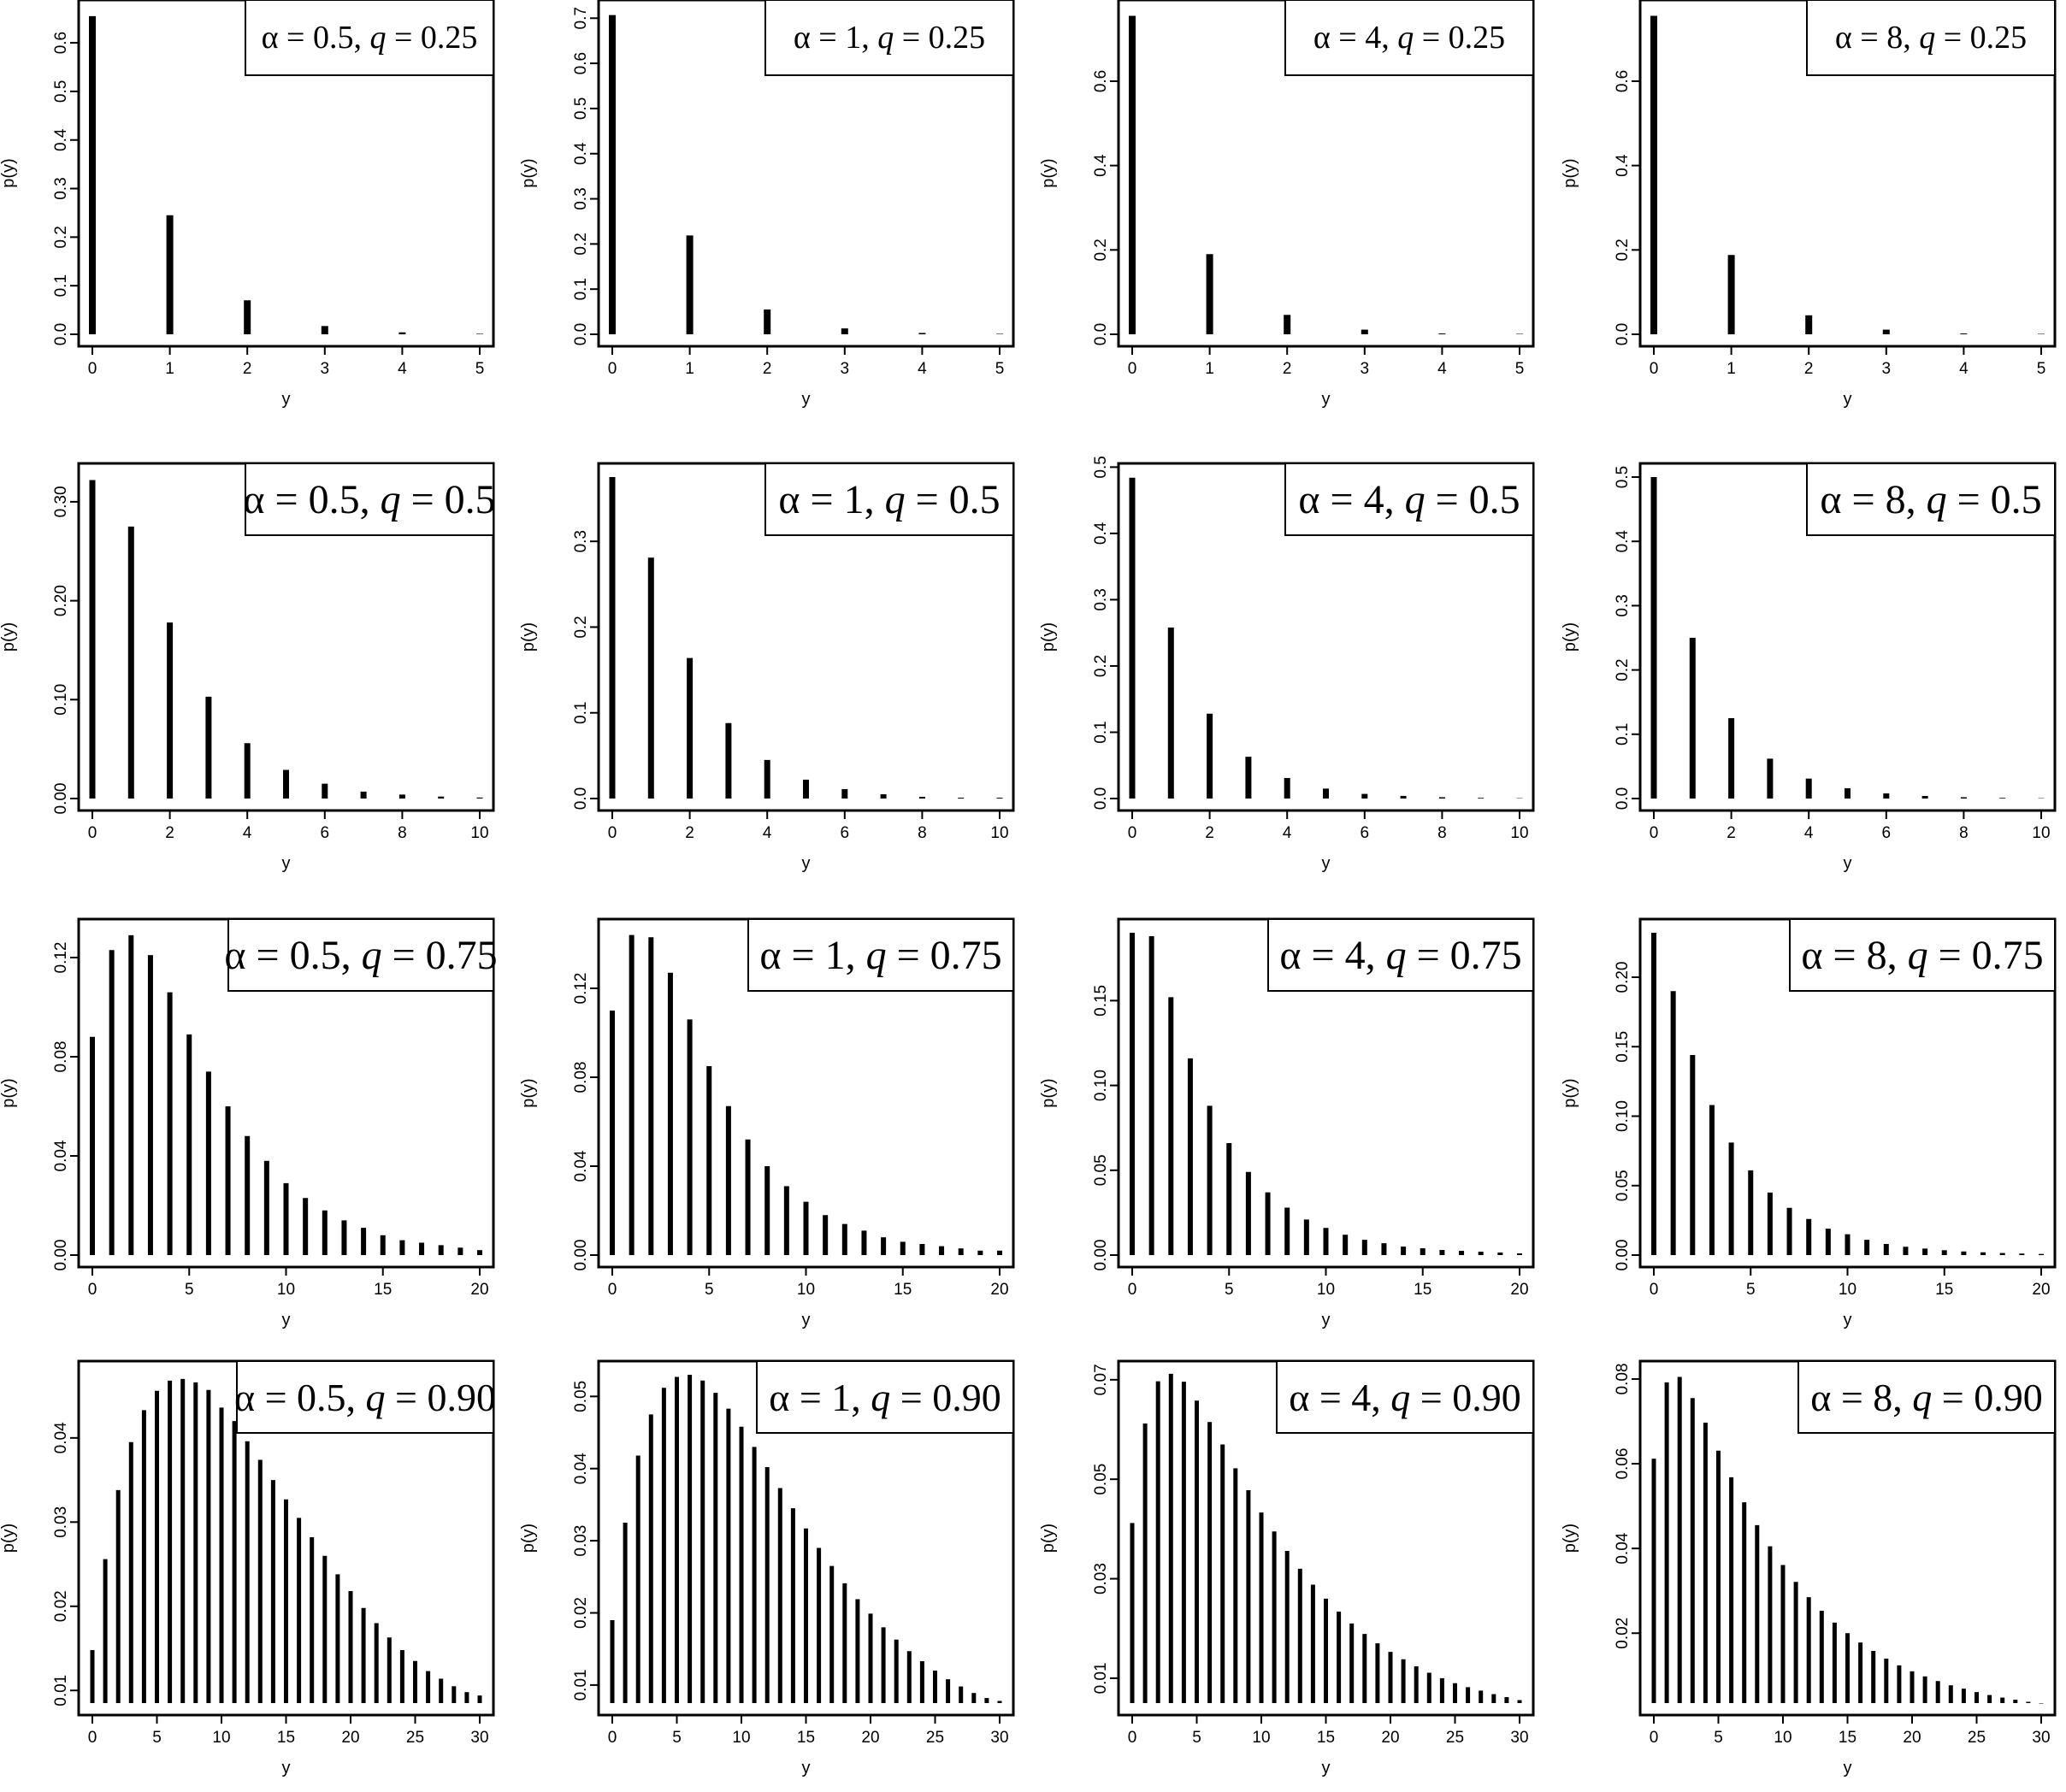 The height and width of the screenshot is (1792, 2066). I want to click on x-tick-label: 25, so click(935, 1738).